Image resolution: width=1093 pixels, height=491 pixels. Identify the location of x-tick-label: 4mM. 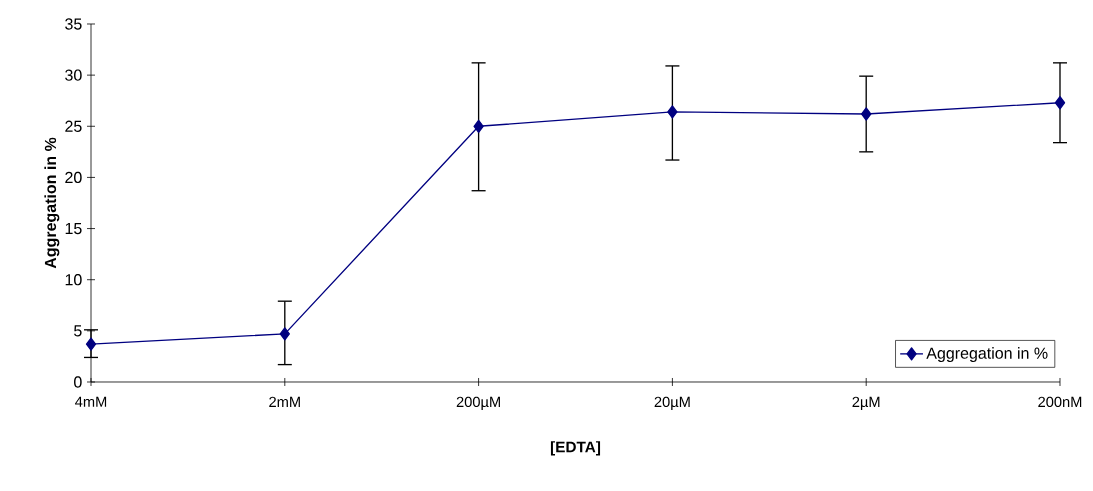
(91, 401).